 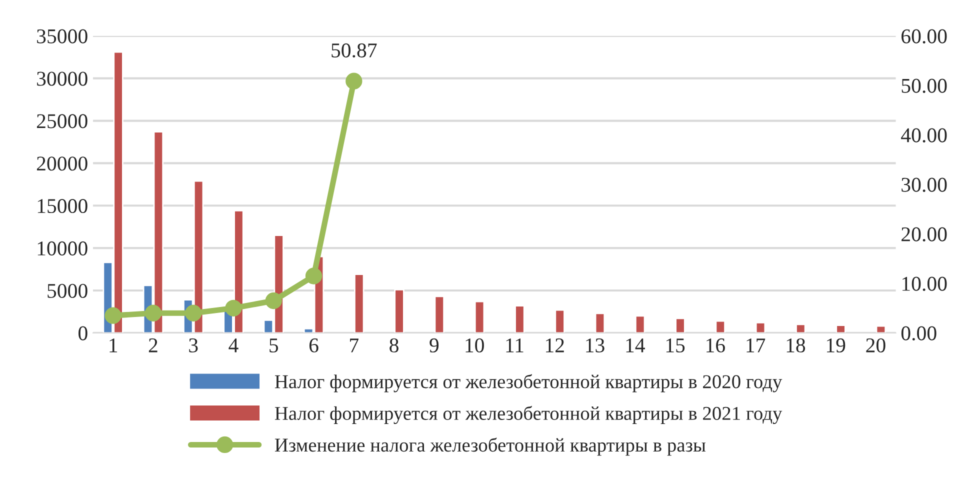 What do you see at coordinates (63, 248) in the screenshot?
I see `y-tick-label: 10000` at bounding box center [63, 248].